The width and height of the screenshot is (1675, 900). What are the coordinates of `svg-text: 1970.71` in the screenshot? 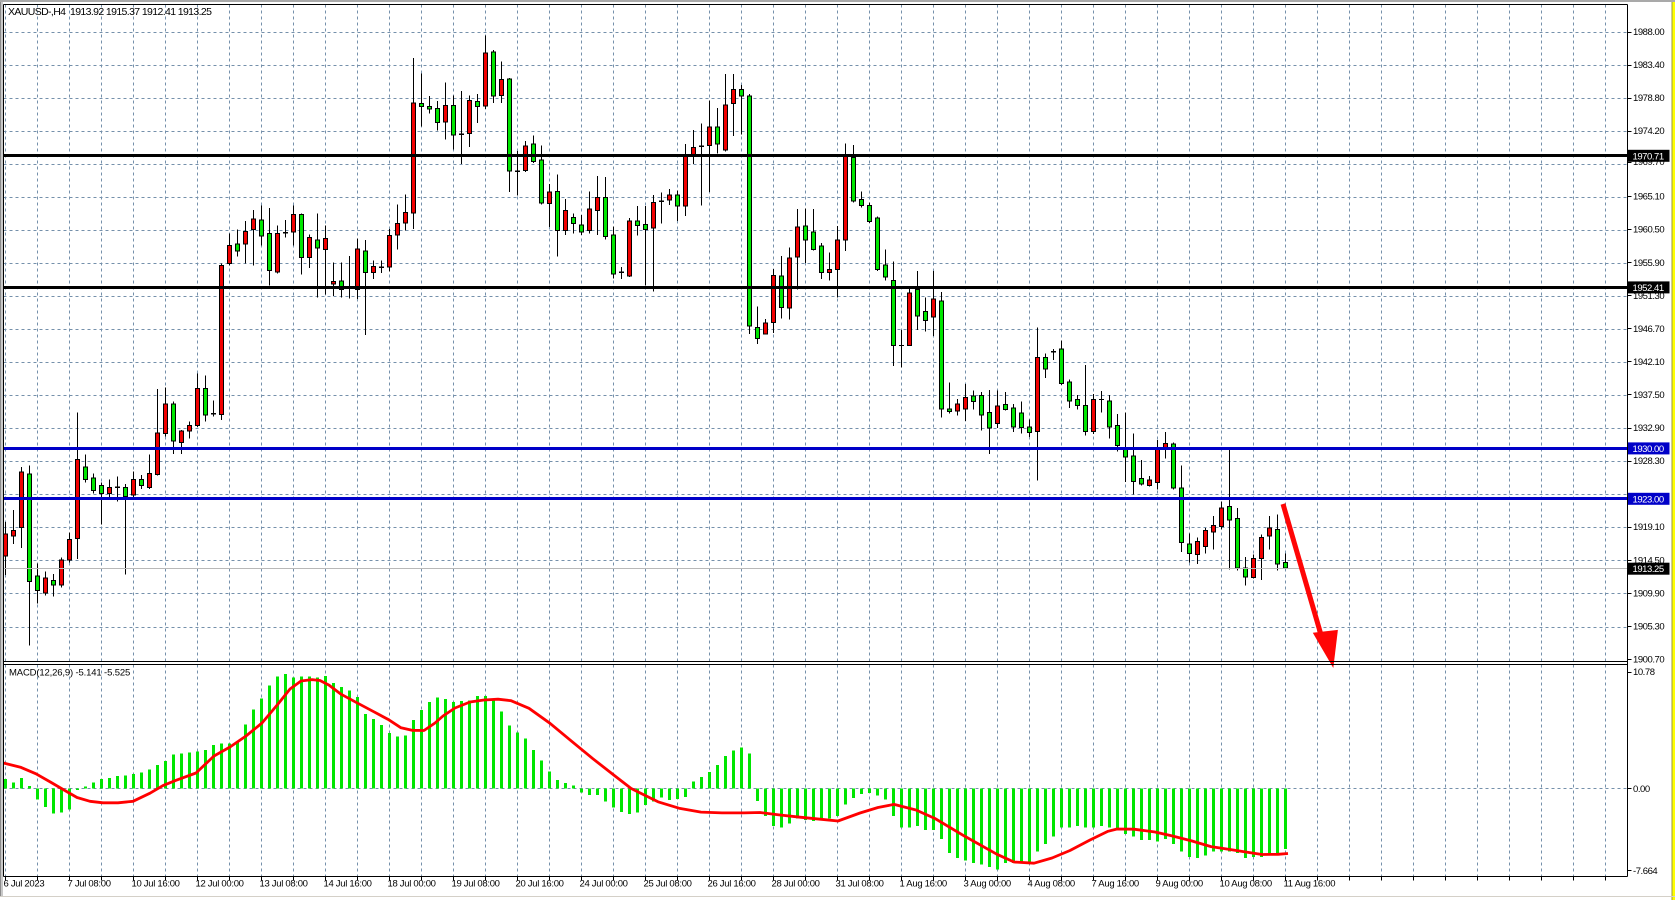 It's located at (1648, 156).